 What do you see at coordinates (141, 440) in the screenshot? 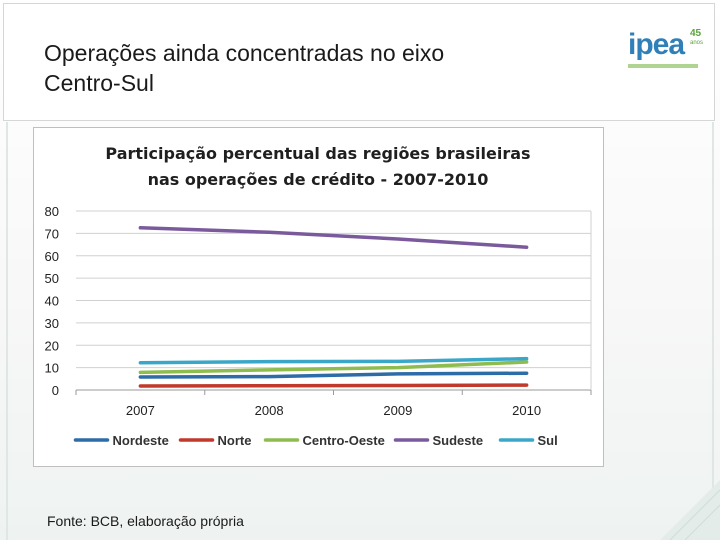
I see `legend-label-nordeste: Nordeste` at bounding box center [141, 440].